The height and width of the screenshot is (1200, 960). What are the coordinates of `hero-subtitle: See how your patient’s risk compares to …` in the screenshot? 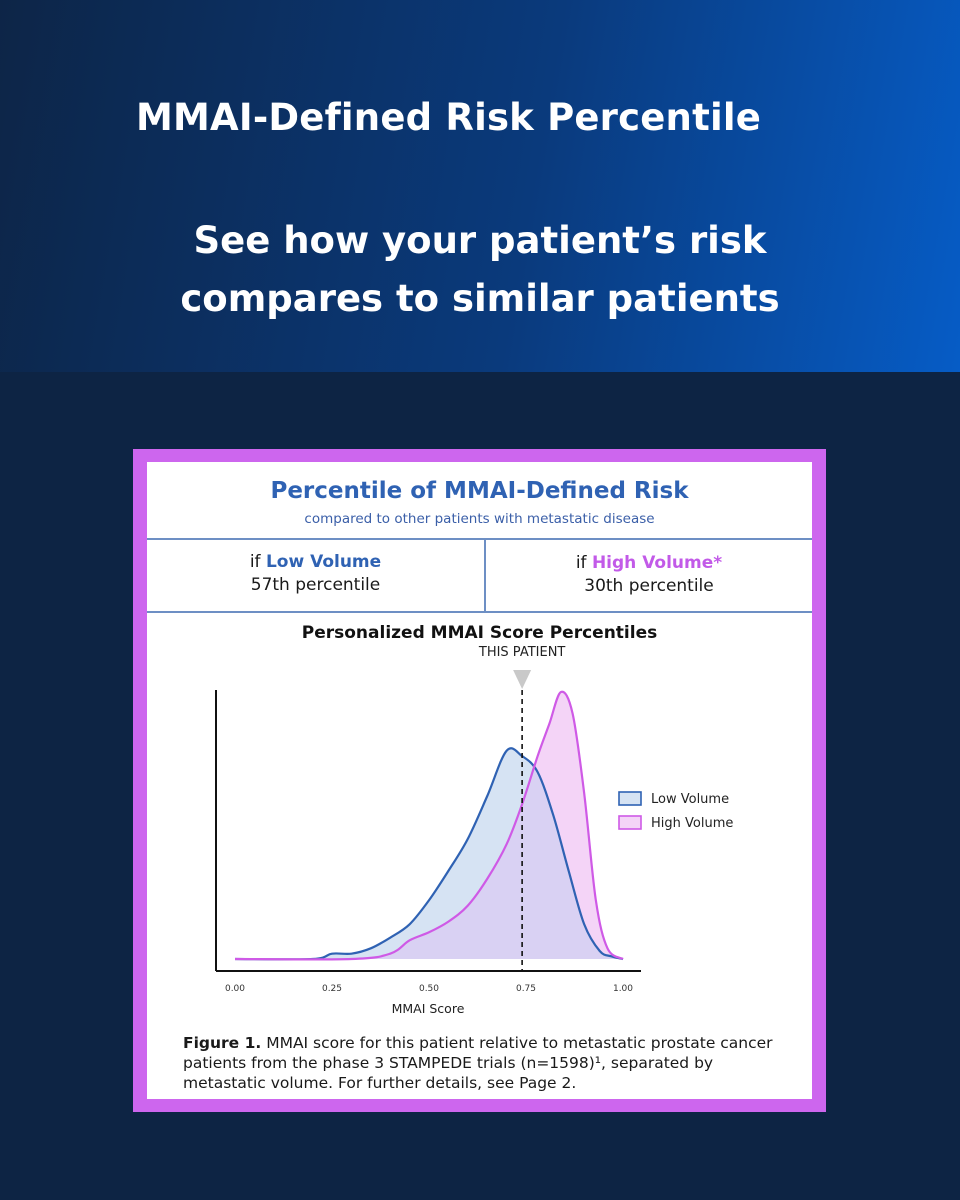 It's located at (480, 270).